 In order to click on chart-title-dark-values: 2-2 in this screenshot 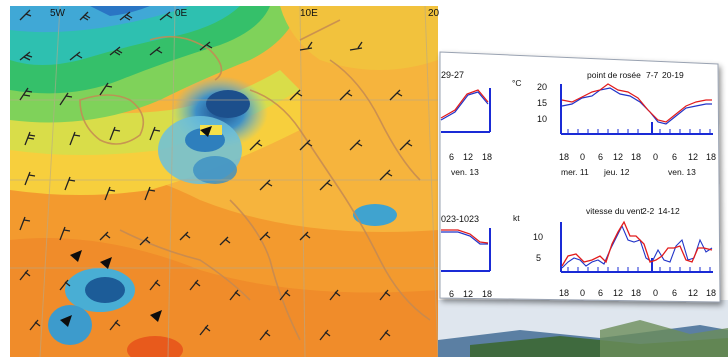, I will do `click(648, 211)`.